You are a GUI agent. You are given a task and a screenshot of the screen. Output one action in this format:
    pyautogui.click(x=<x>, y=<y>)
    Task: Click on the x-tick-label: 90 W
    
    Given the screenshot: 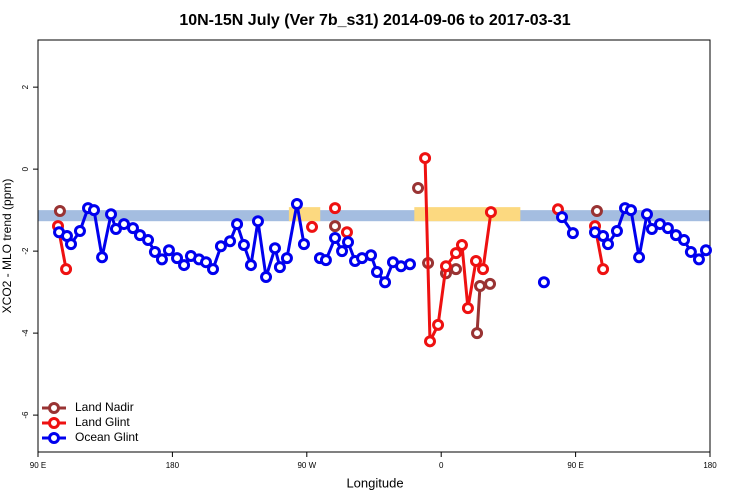 What is the action you would take?
    pyautogui.click(x=306, y=465)
    